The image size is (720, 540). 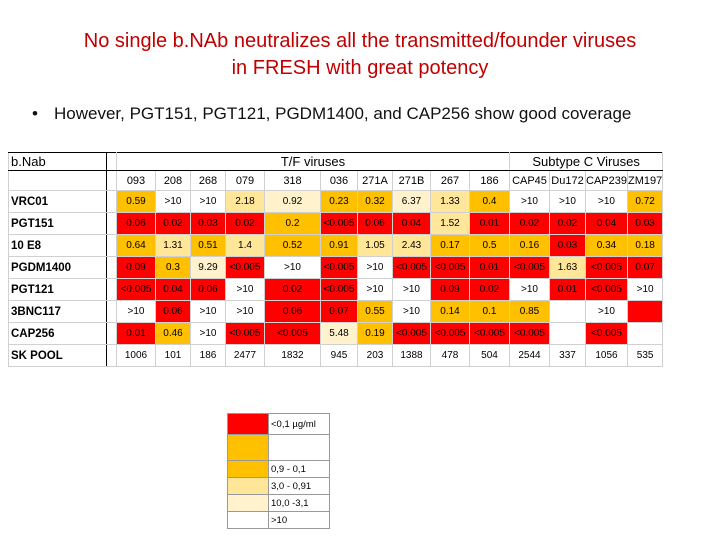 I want to click on column-header: 093, so click(x=136, y=180).